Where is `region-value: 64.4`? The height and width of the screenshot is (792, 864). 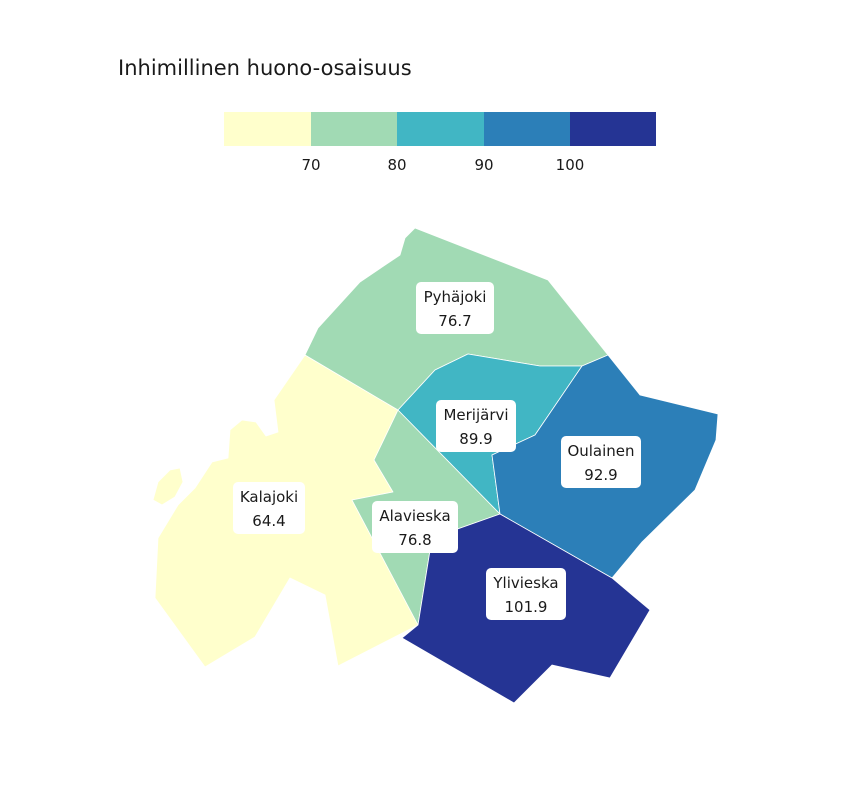
region-value: 64.4 is located at coordinates (268, 521).